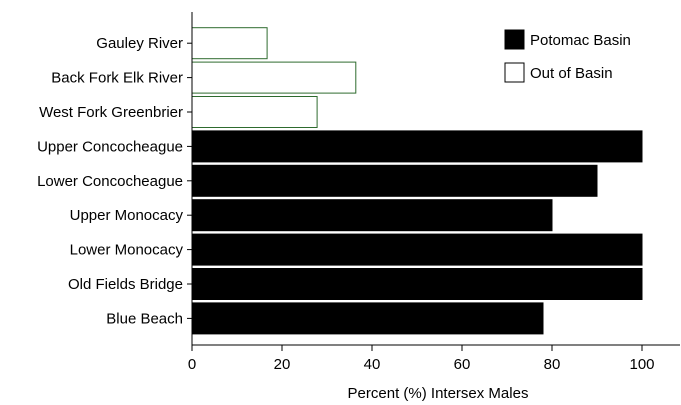 This screenshot has width=681, height=405. I want to click on category-label: Back Fork Elk River, so click(117, 78).